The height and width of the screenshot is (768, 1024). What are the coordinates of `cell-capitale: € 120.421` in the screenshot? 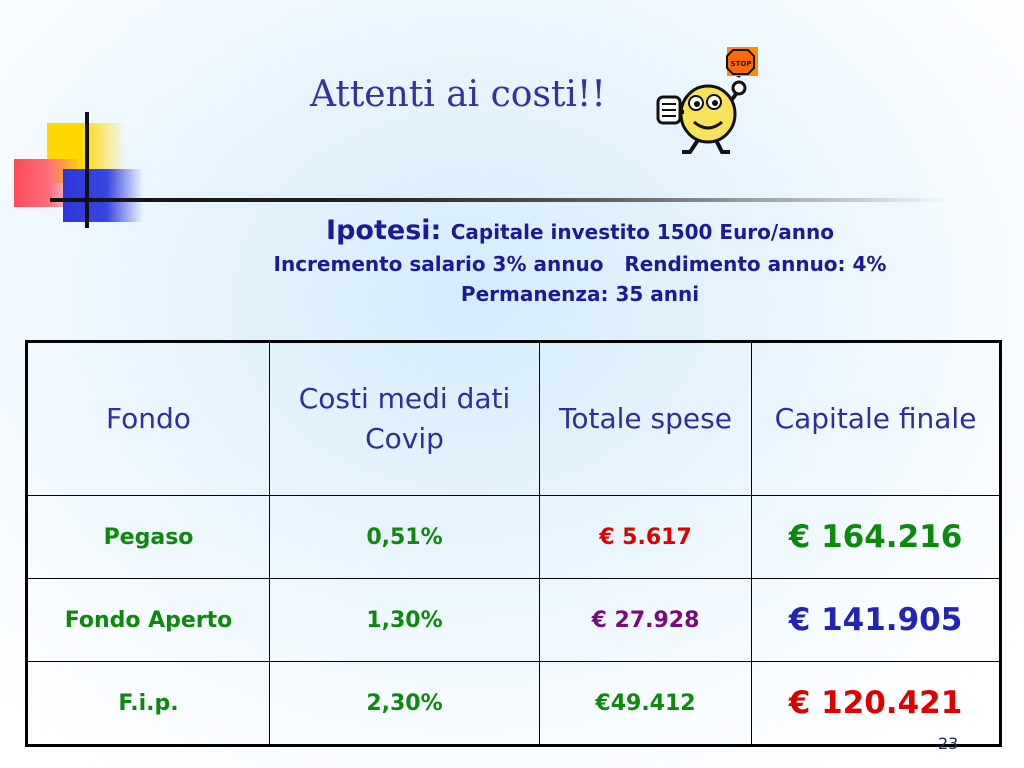 It's located at (876, 703).